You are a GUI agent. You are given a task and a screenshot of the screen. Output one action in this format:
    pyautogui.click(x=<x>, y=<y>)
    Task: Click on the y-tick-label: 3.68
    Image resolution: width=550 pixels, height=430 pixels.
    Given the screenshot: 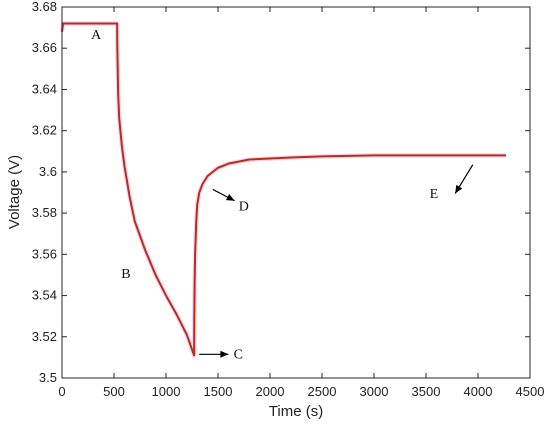 What is the action you would take?
    pyautogui.click(x=44, y=7)
    